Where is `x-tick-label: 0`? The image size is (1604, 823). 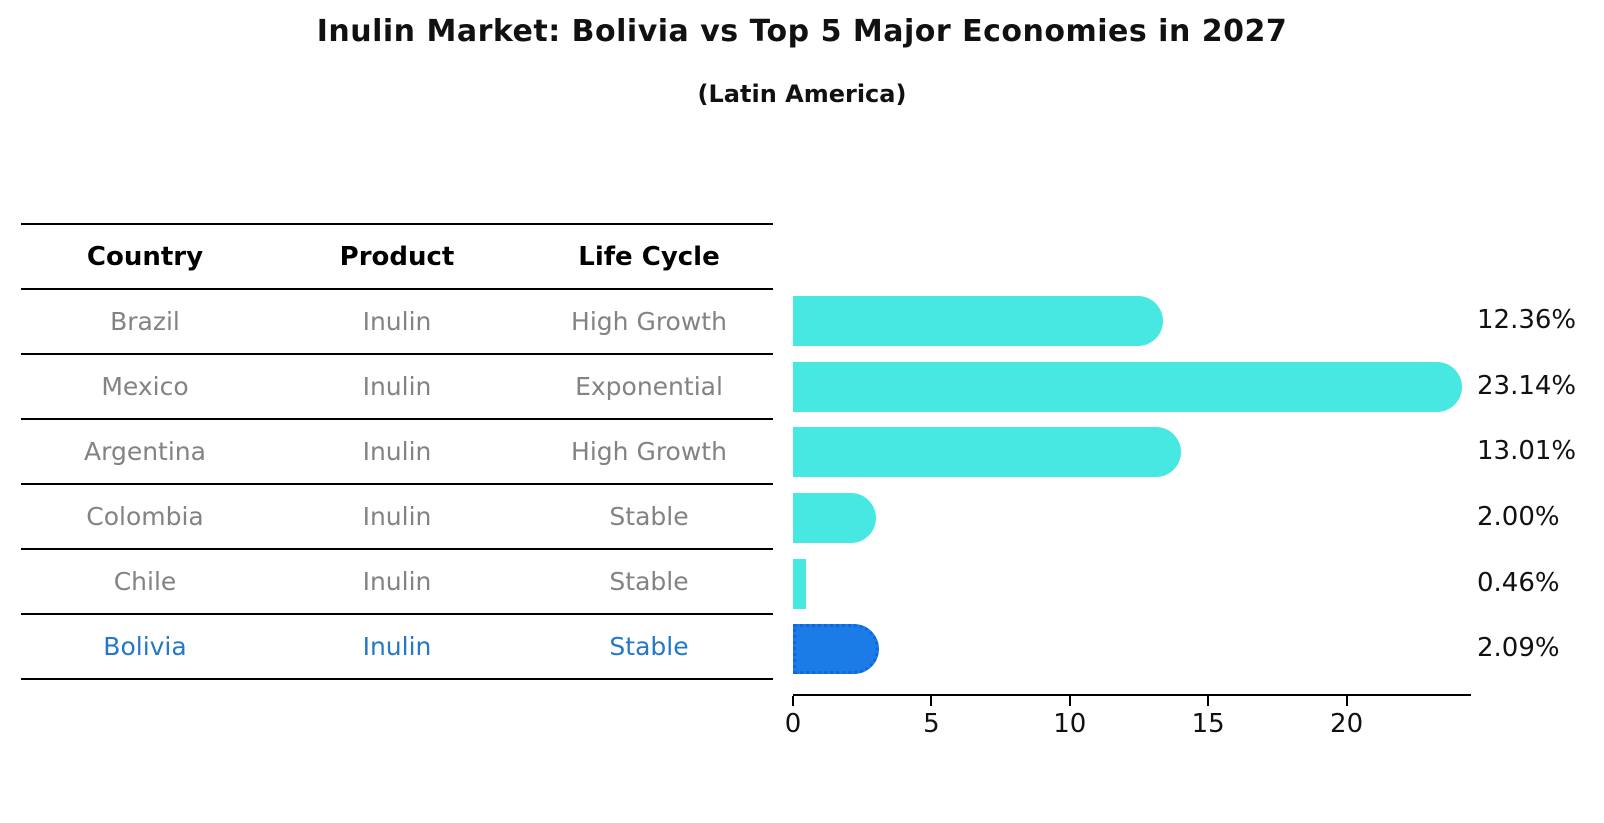
x-tick-label: 0 is located at coordinates (793, 724).